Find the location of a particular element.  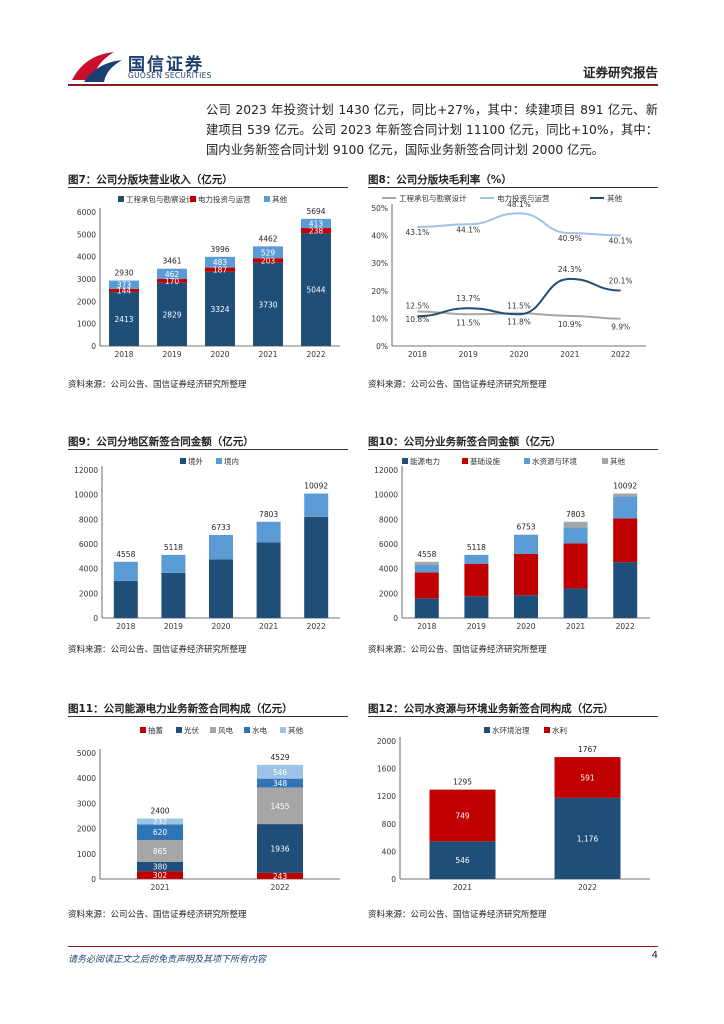

fig0-value-label: 462 is located at coordinates (172, 274).